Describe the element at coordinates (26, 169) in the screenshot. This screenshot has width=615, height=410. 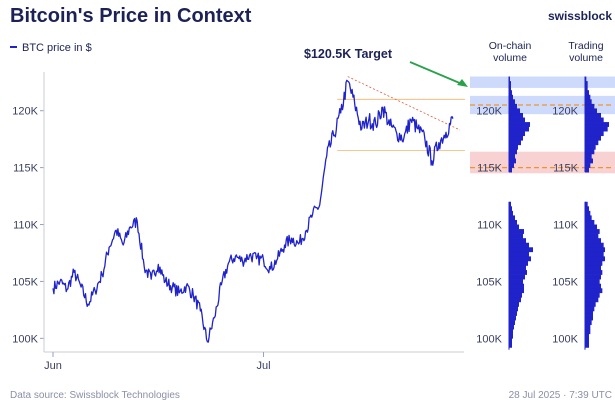
I see `y-tick-label: 115K` at that location.